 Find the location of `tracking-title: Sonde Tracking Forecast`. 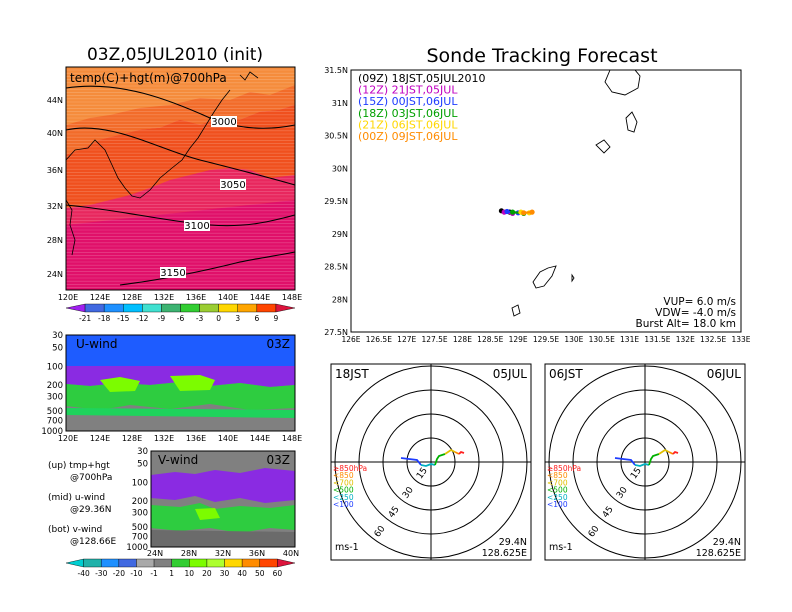

tracking-title: Sonde Tracking Forecast is located at coordinates (541, 56).